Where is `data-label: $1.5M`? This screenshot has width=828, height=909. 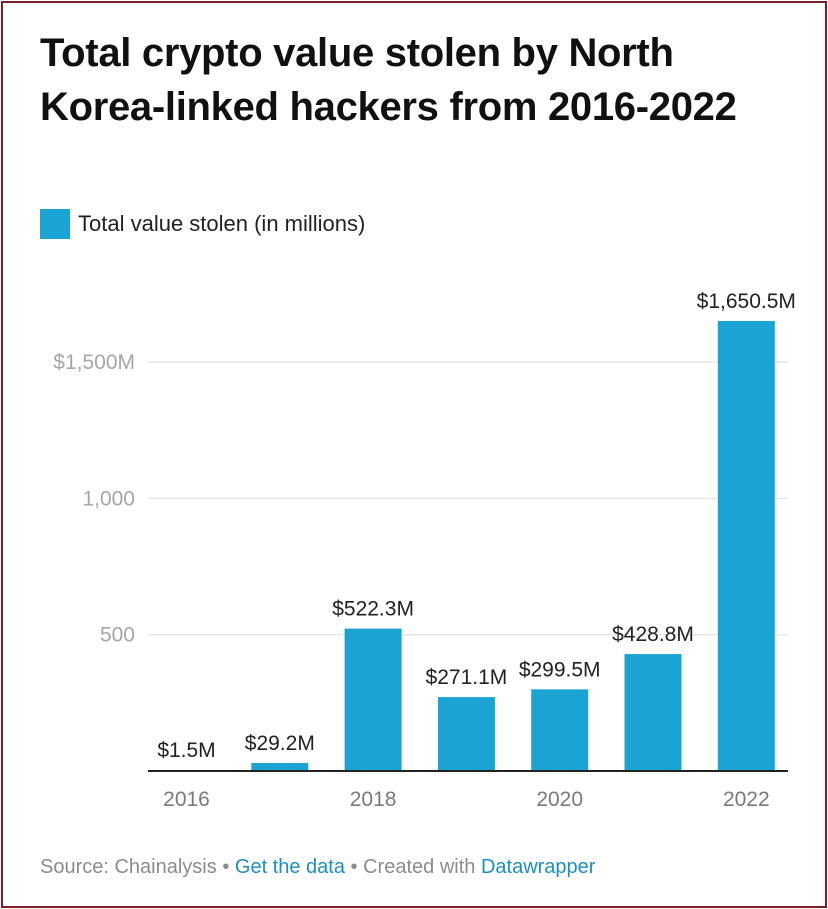
data-label: $1.5M is located at coordinates (186, 750).